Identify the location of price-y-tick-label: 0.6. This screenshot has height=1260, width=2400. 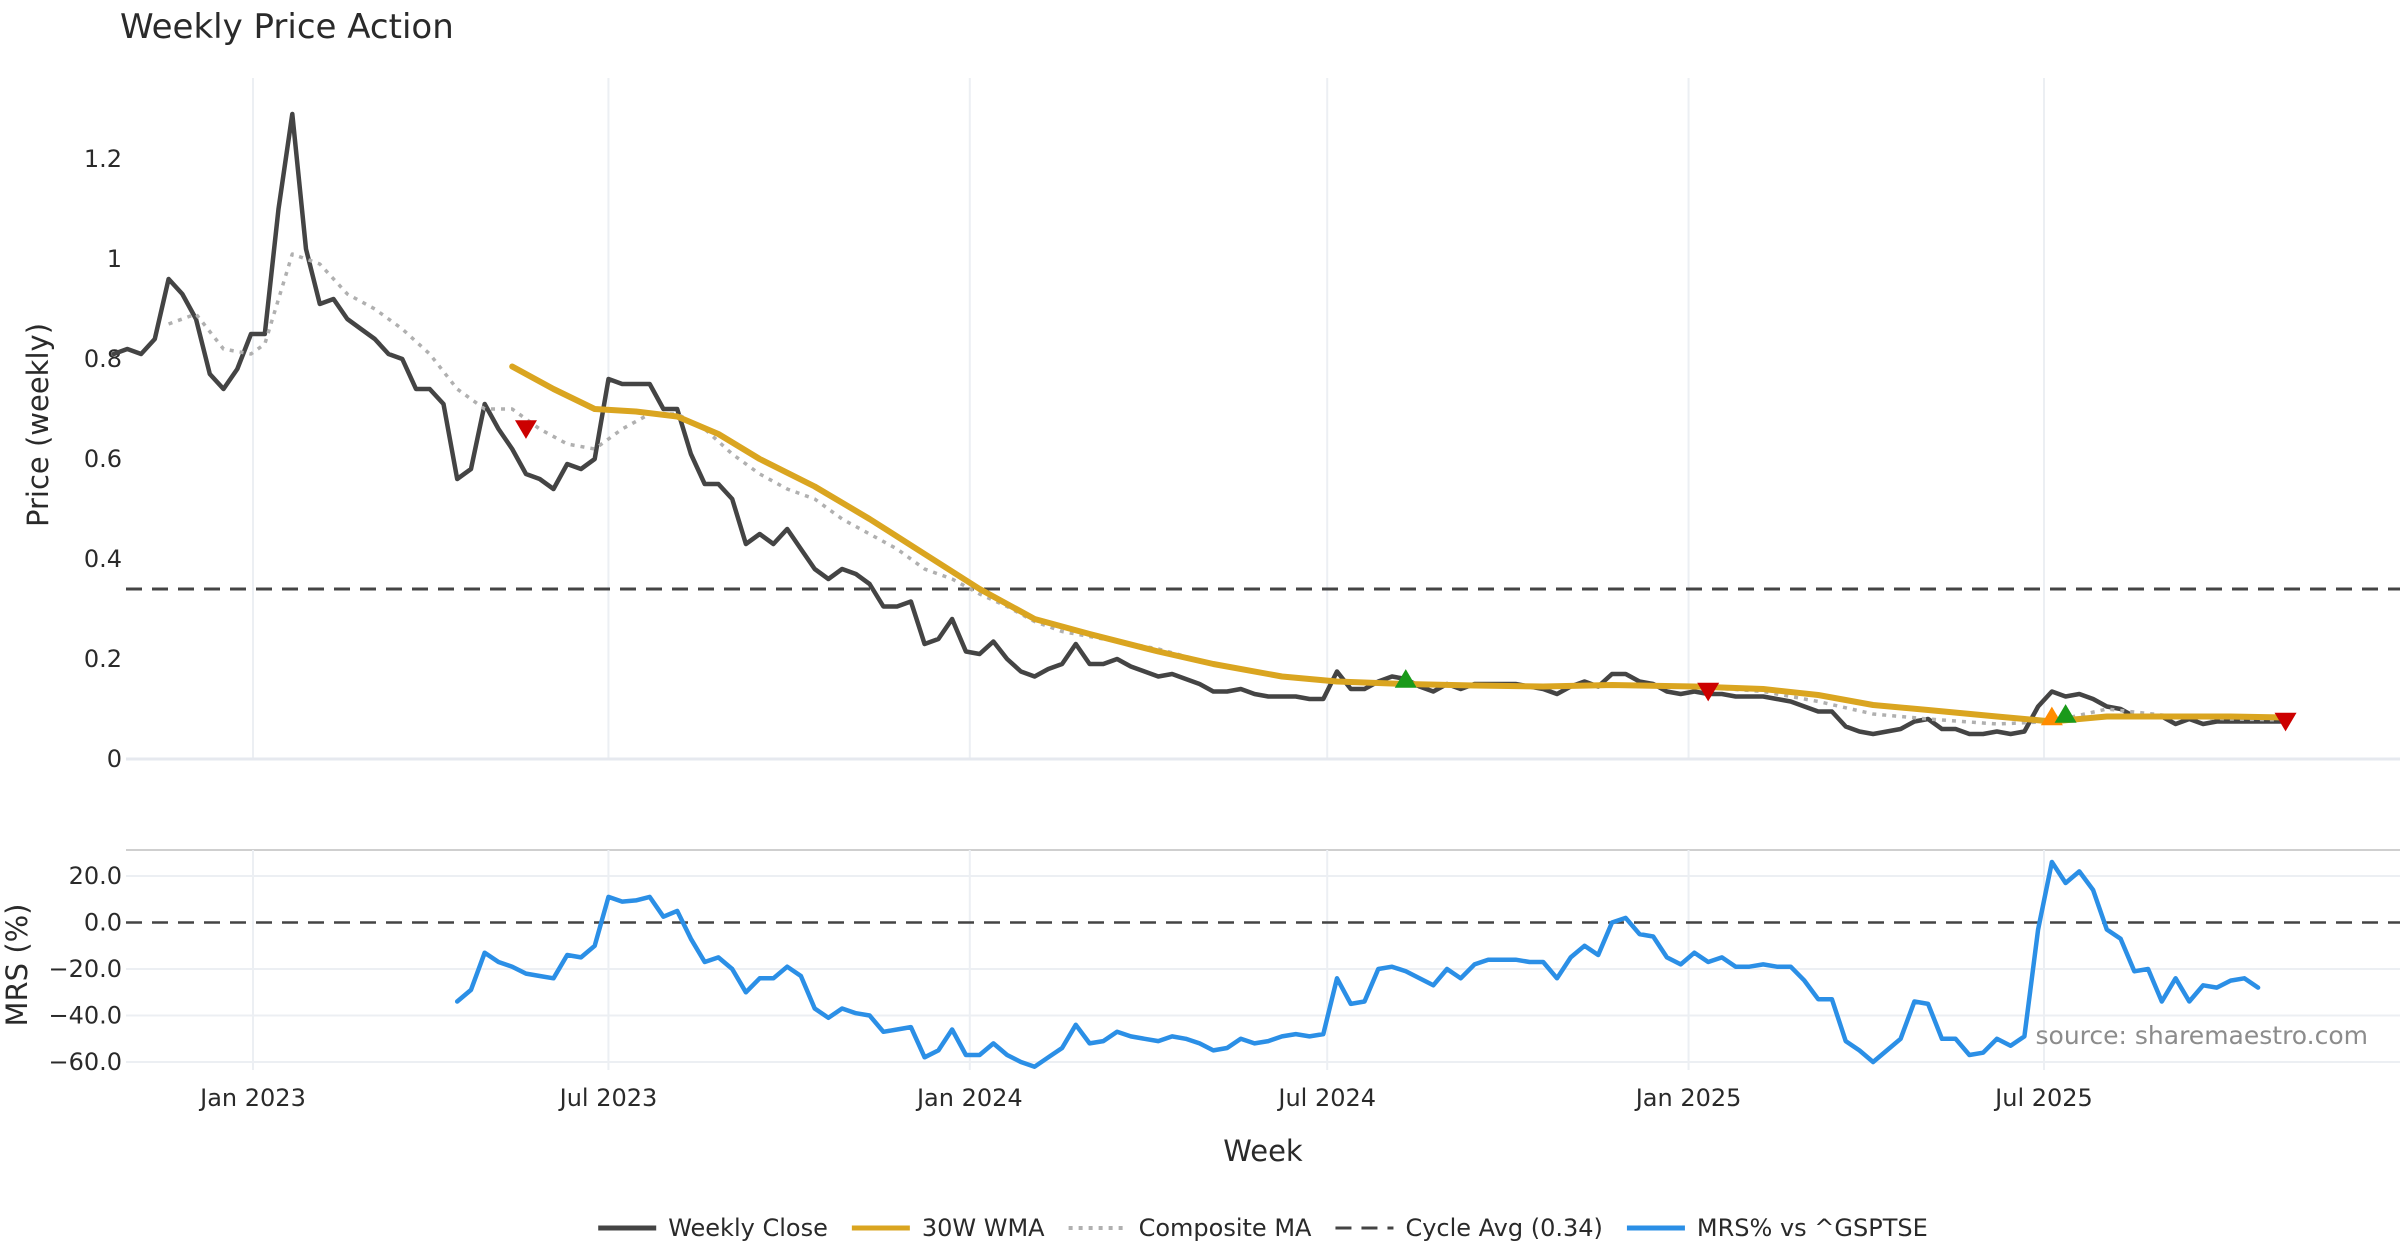
(103, 459).